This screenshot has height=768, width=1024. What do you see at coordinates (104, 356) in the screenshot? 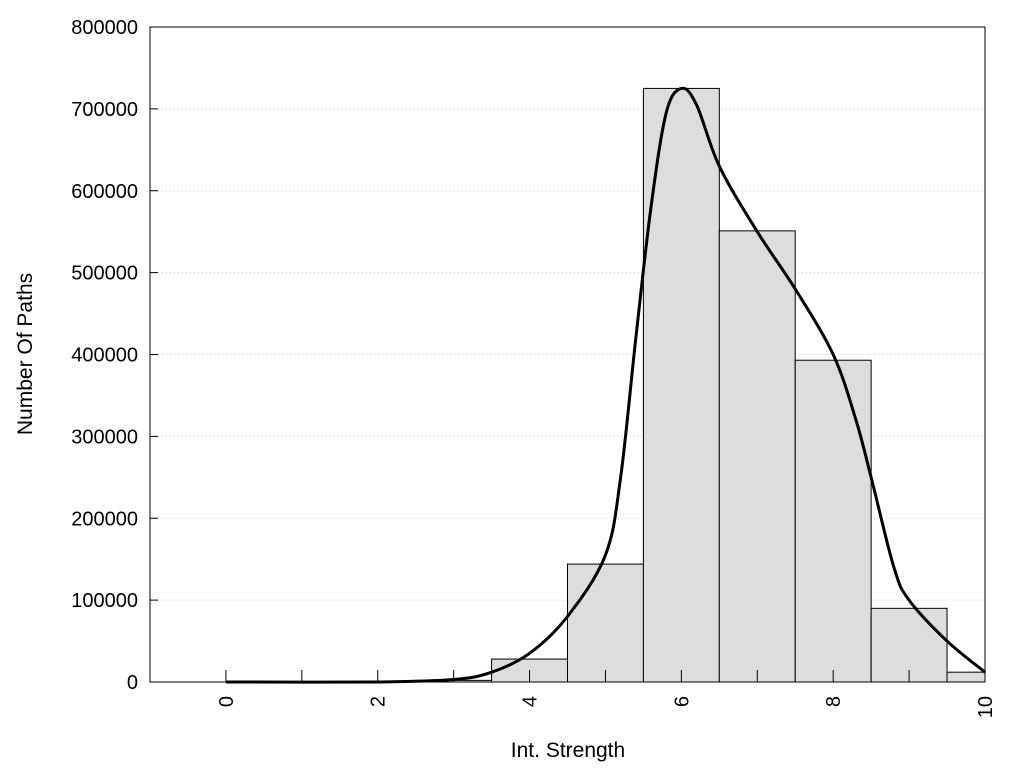
I see `y-tick-label: 400000` at bounding box center [104, 356].